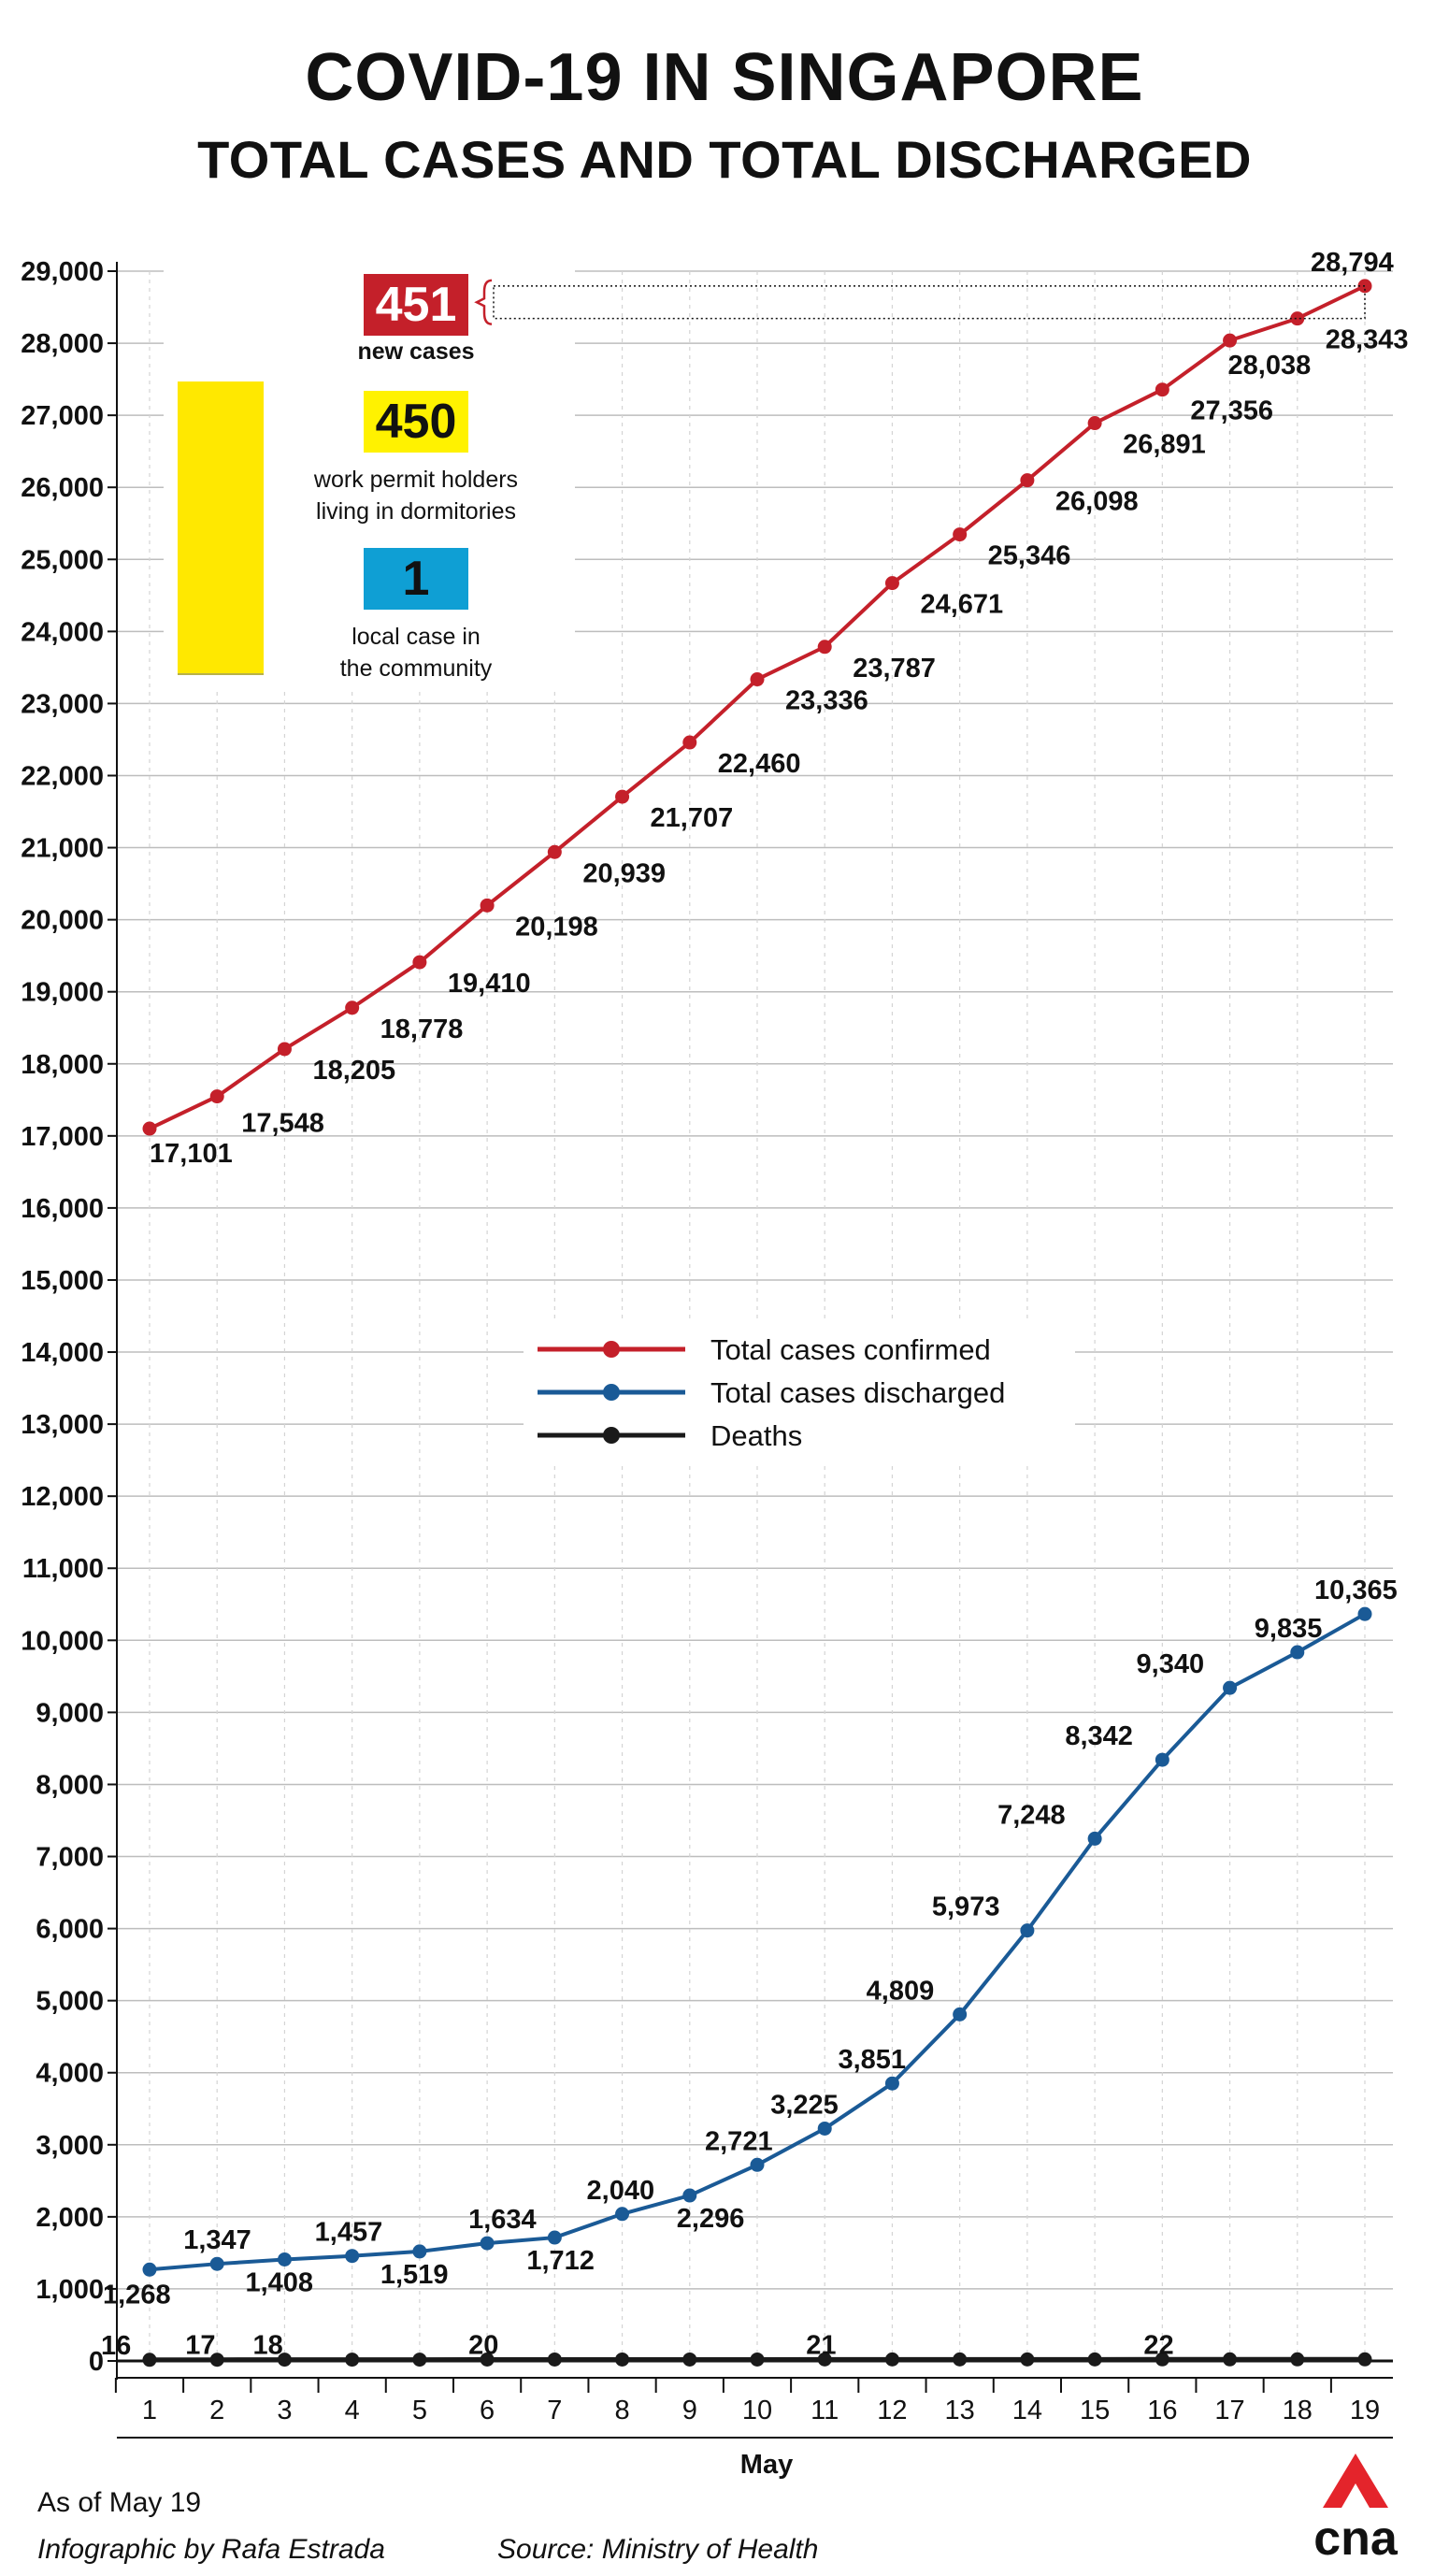 The width and height of the screenshot is (1449, 2576). I want to click on y-tick-label: 16,000, so click(62, 1209).